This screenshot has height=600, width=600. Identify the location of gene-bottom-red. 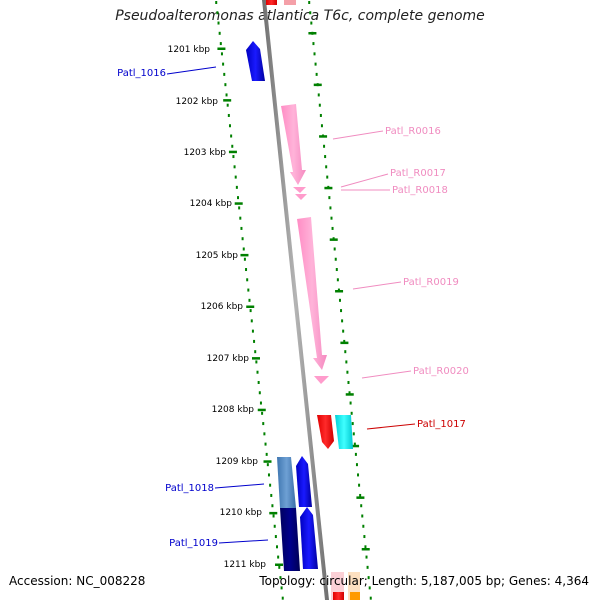
(338, 596).